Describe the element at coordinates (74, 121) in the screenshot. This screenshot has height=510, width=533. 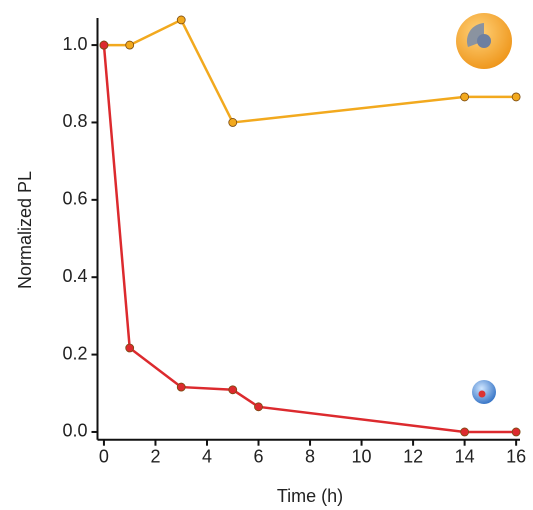
I see `y-tick-label: 0.8` at that location.